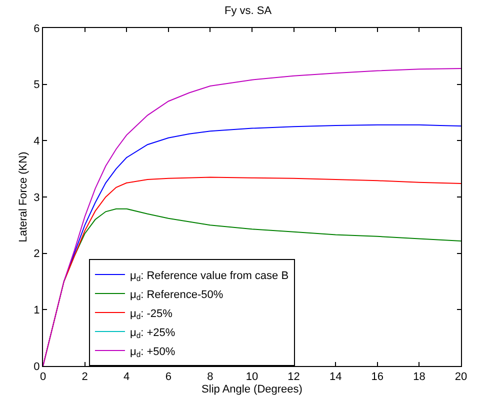 The width and height of the screenshot is (477, 406). What do you see at coordinates (23, 197) in the screenshot?
I see `y-axis-title: Lateral Force (KN)` at bounding box center [23, 197].